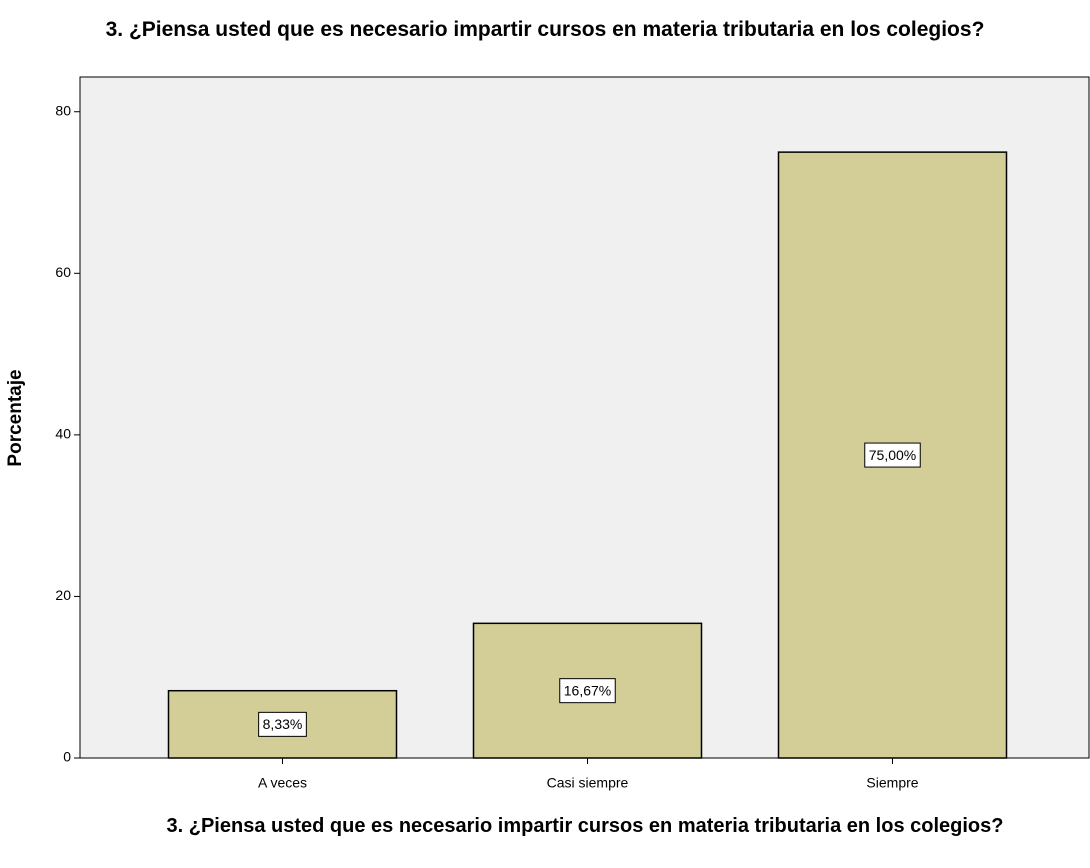 The height and width of the screenshot is (868, 1090). What do you see at coordinates (63, 110) in the screenshot?
I see `y-tick-label: 80` at bounding box center [63, 110].